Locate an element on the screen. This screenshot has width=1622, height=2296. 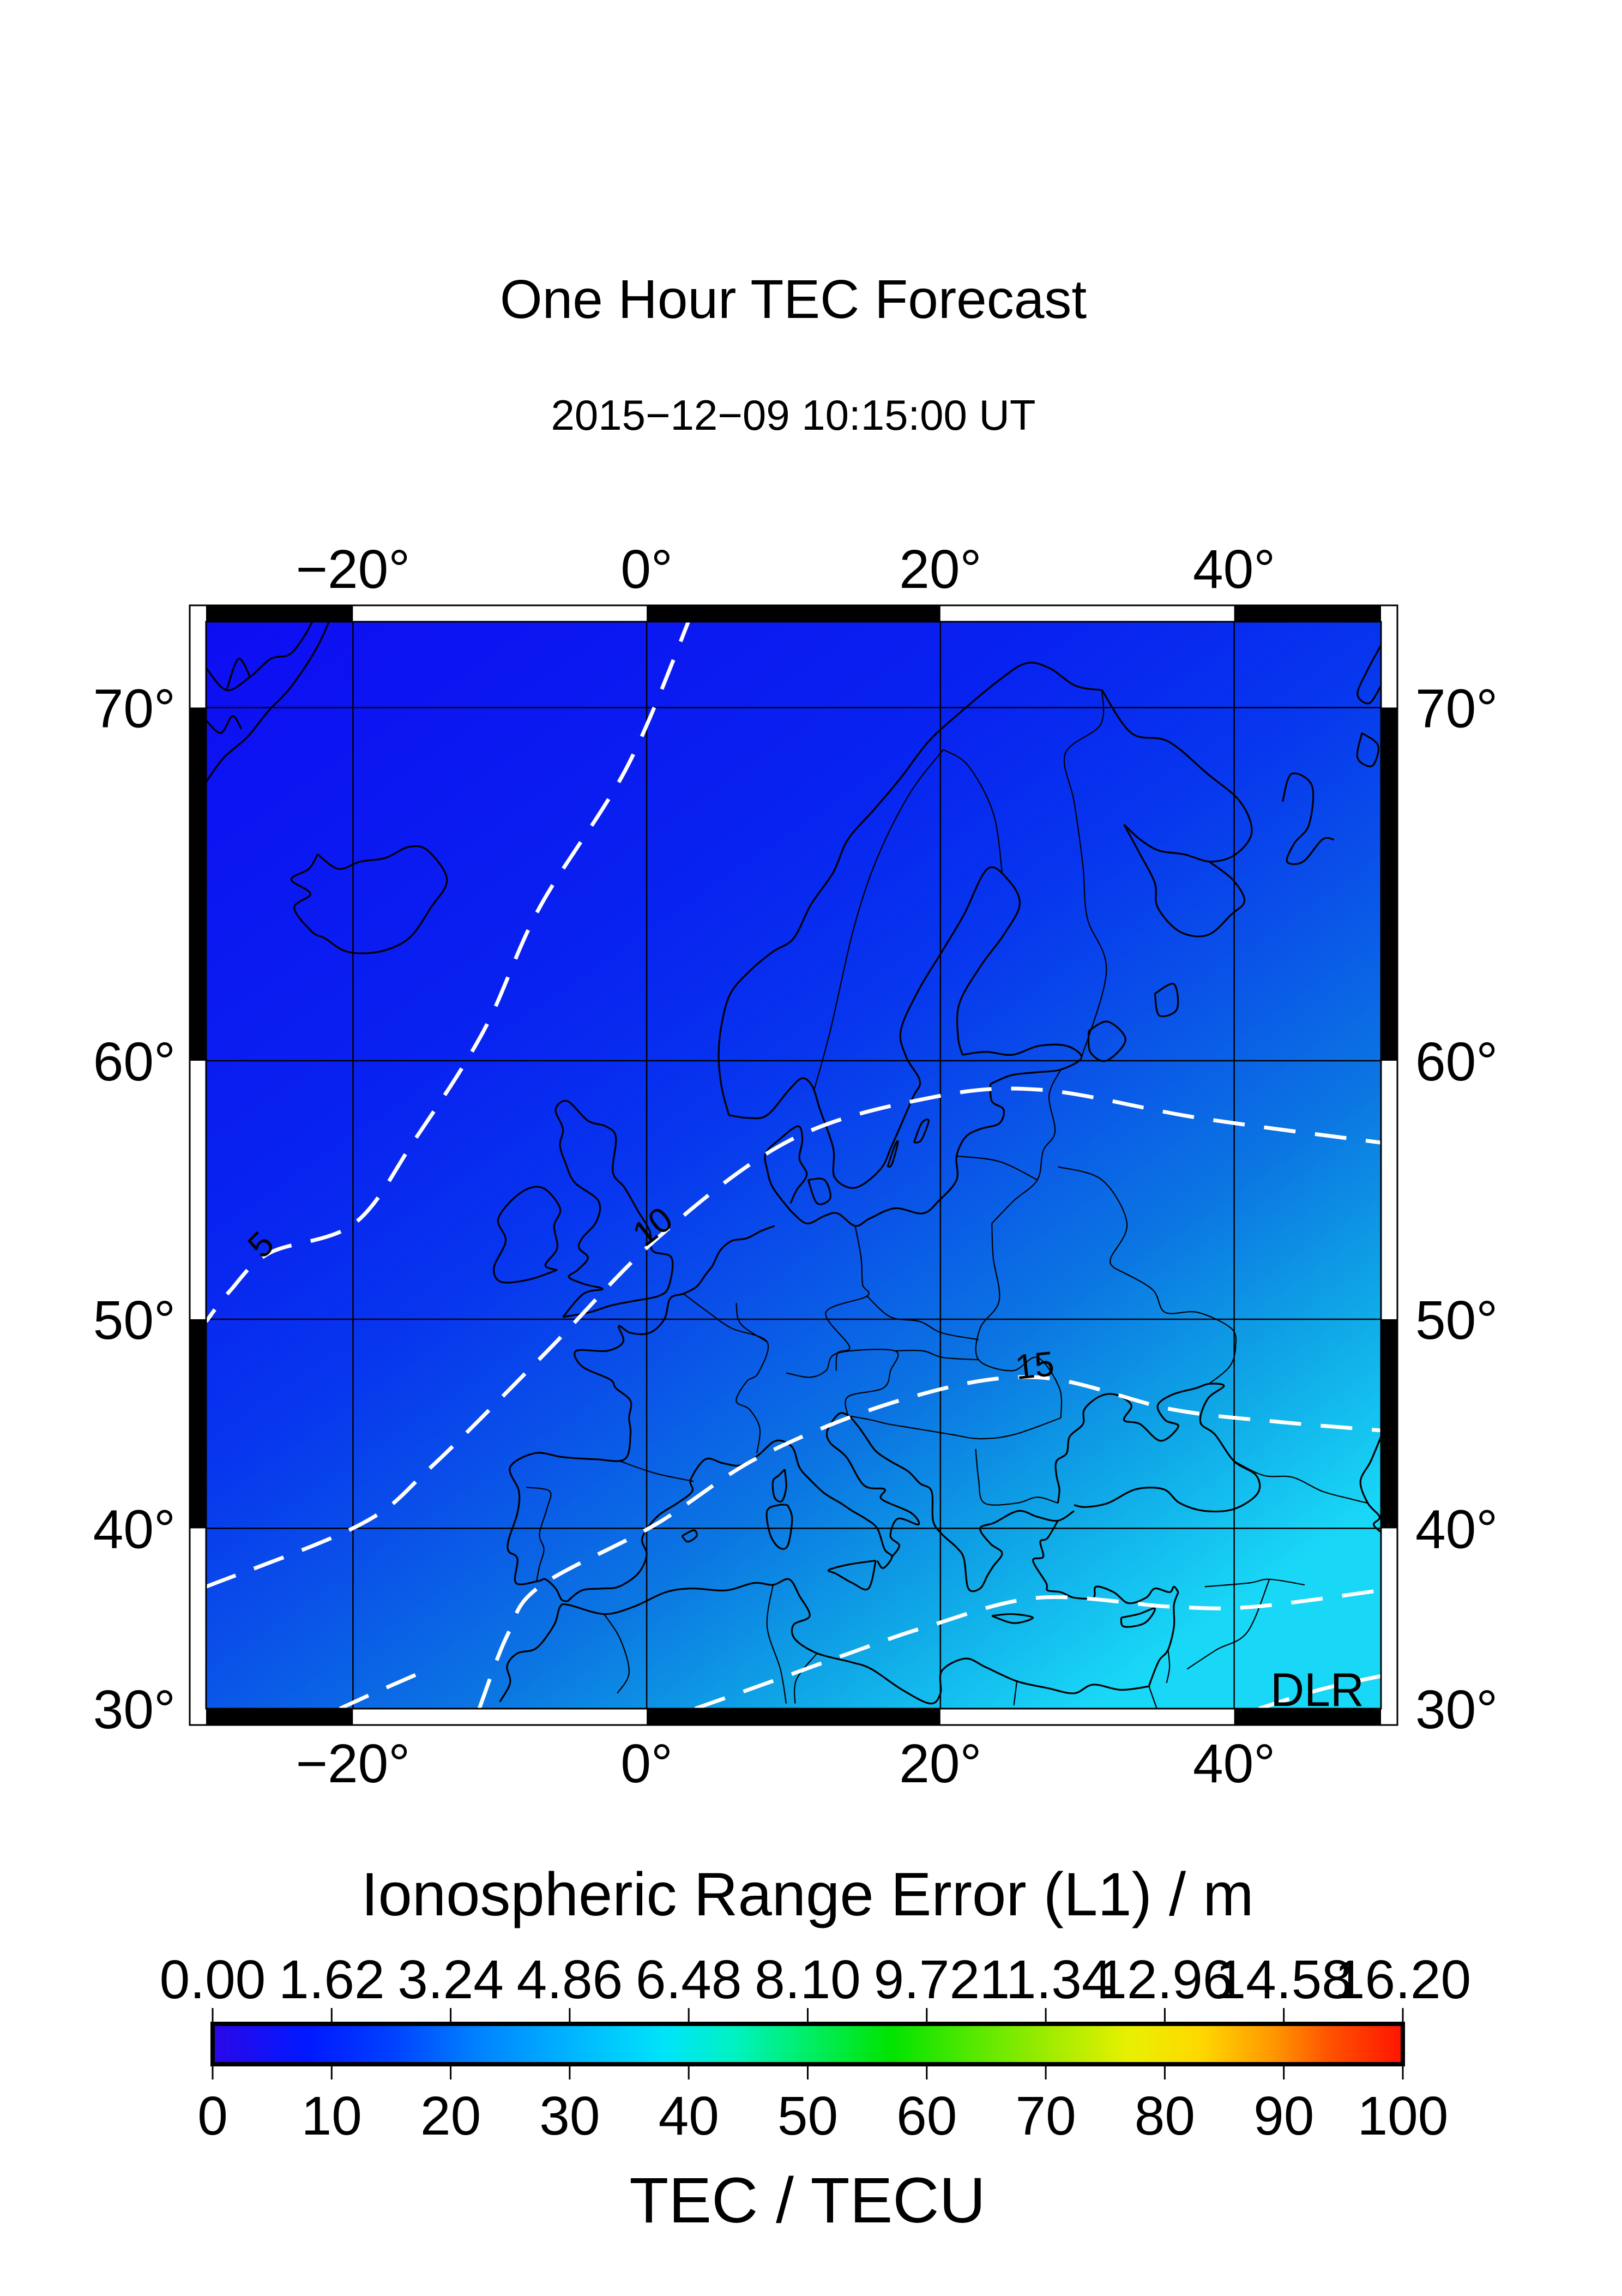
colorbar-value-range-error: 11.34 is located at coordinates (1046, 1979).